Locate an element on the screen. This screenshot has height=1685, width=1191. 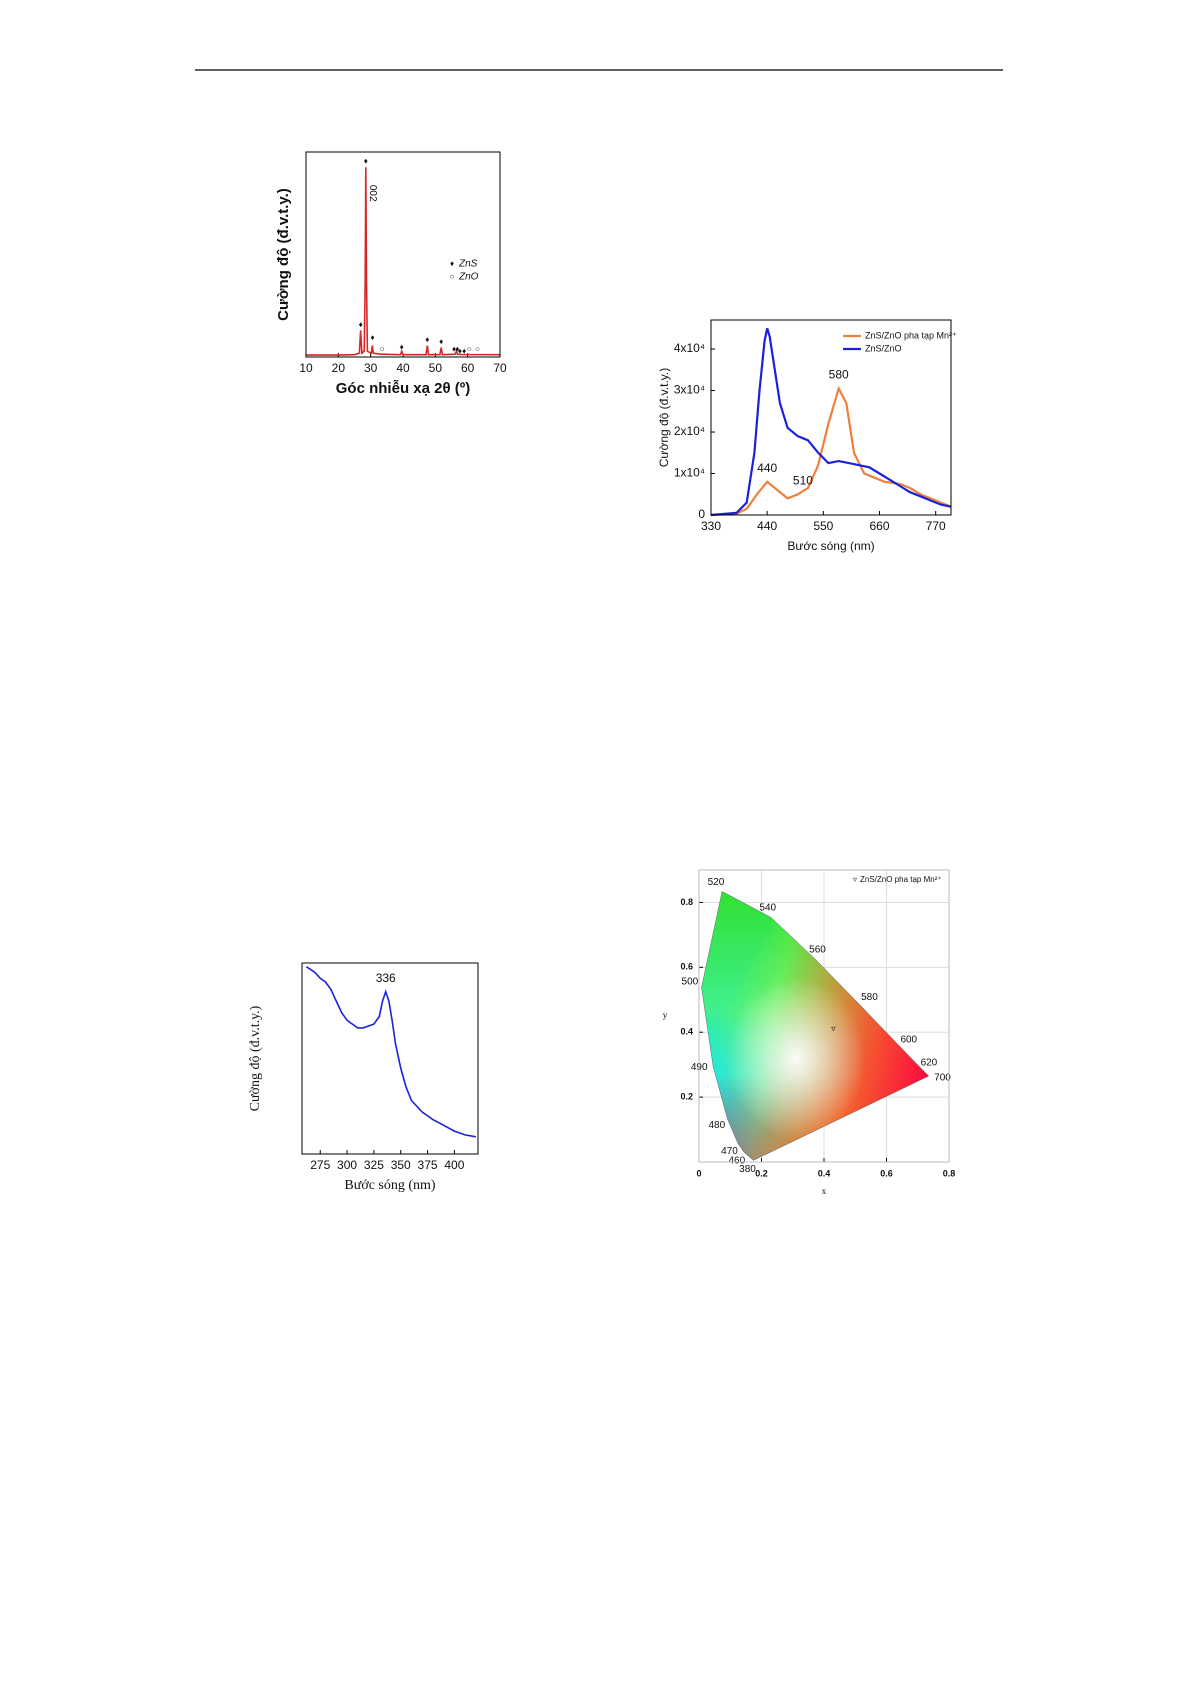
wavelength-label: 580 is located at coordinates (869, 997).